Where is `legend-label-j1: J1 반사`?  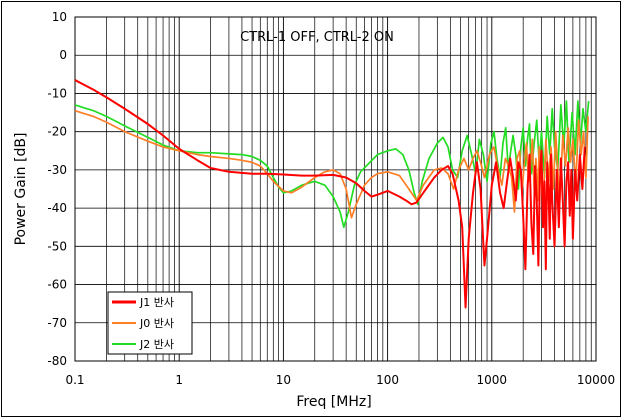 legend-label-j1: J1 반사 is located at coordinates (156, 302).